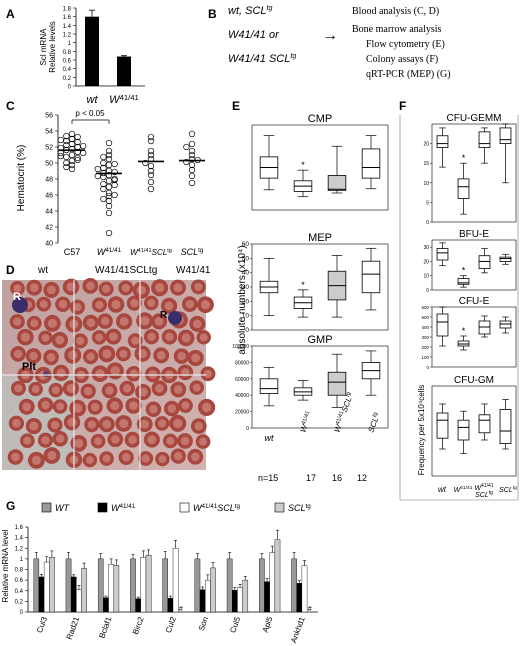 This screenshot has width=520, height=646. I want to click on g-ytick-label: 1, so click(22, 560).